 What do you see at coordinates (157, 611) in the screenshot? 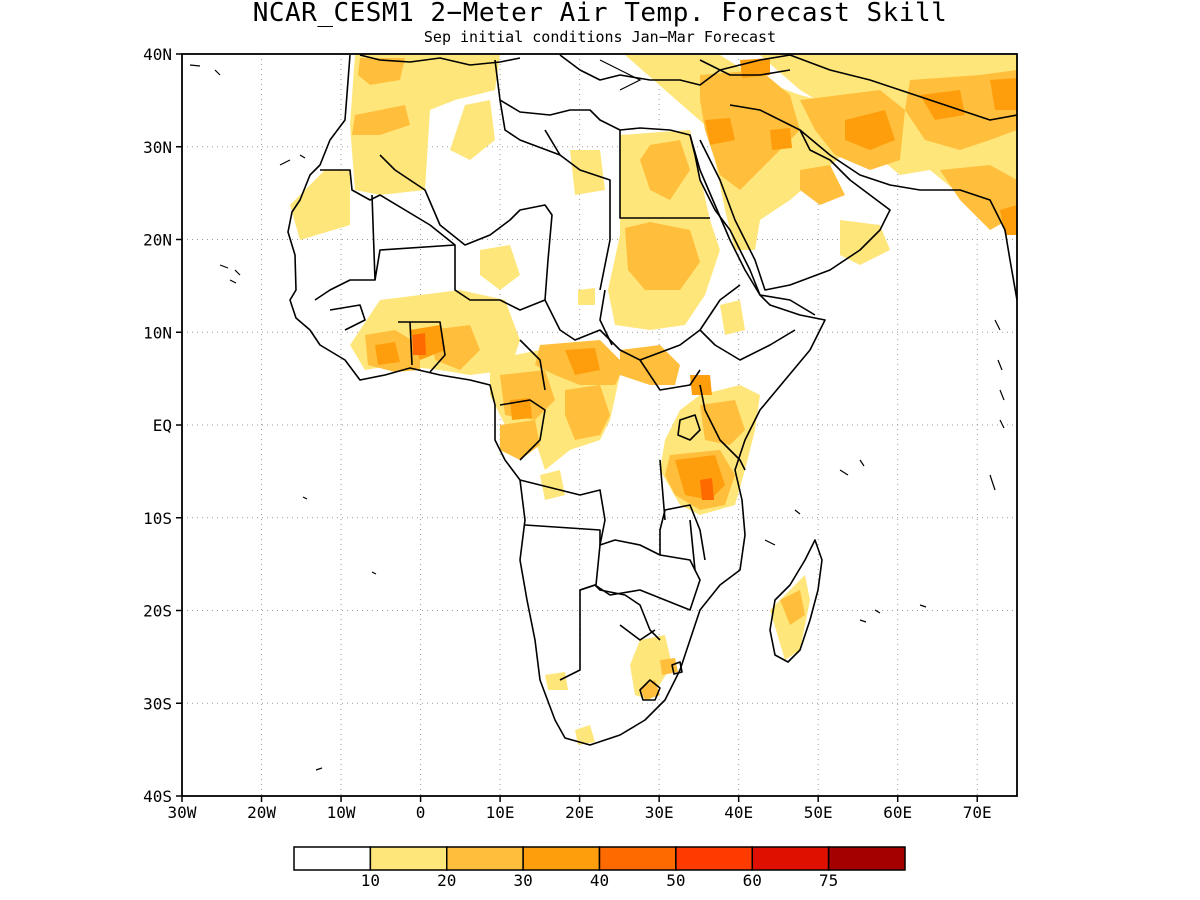
I see `y-tick-label: 20S` at bounding box center [157, 611].